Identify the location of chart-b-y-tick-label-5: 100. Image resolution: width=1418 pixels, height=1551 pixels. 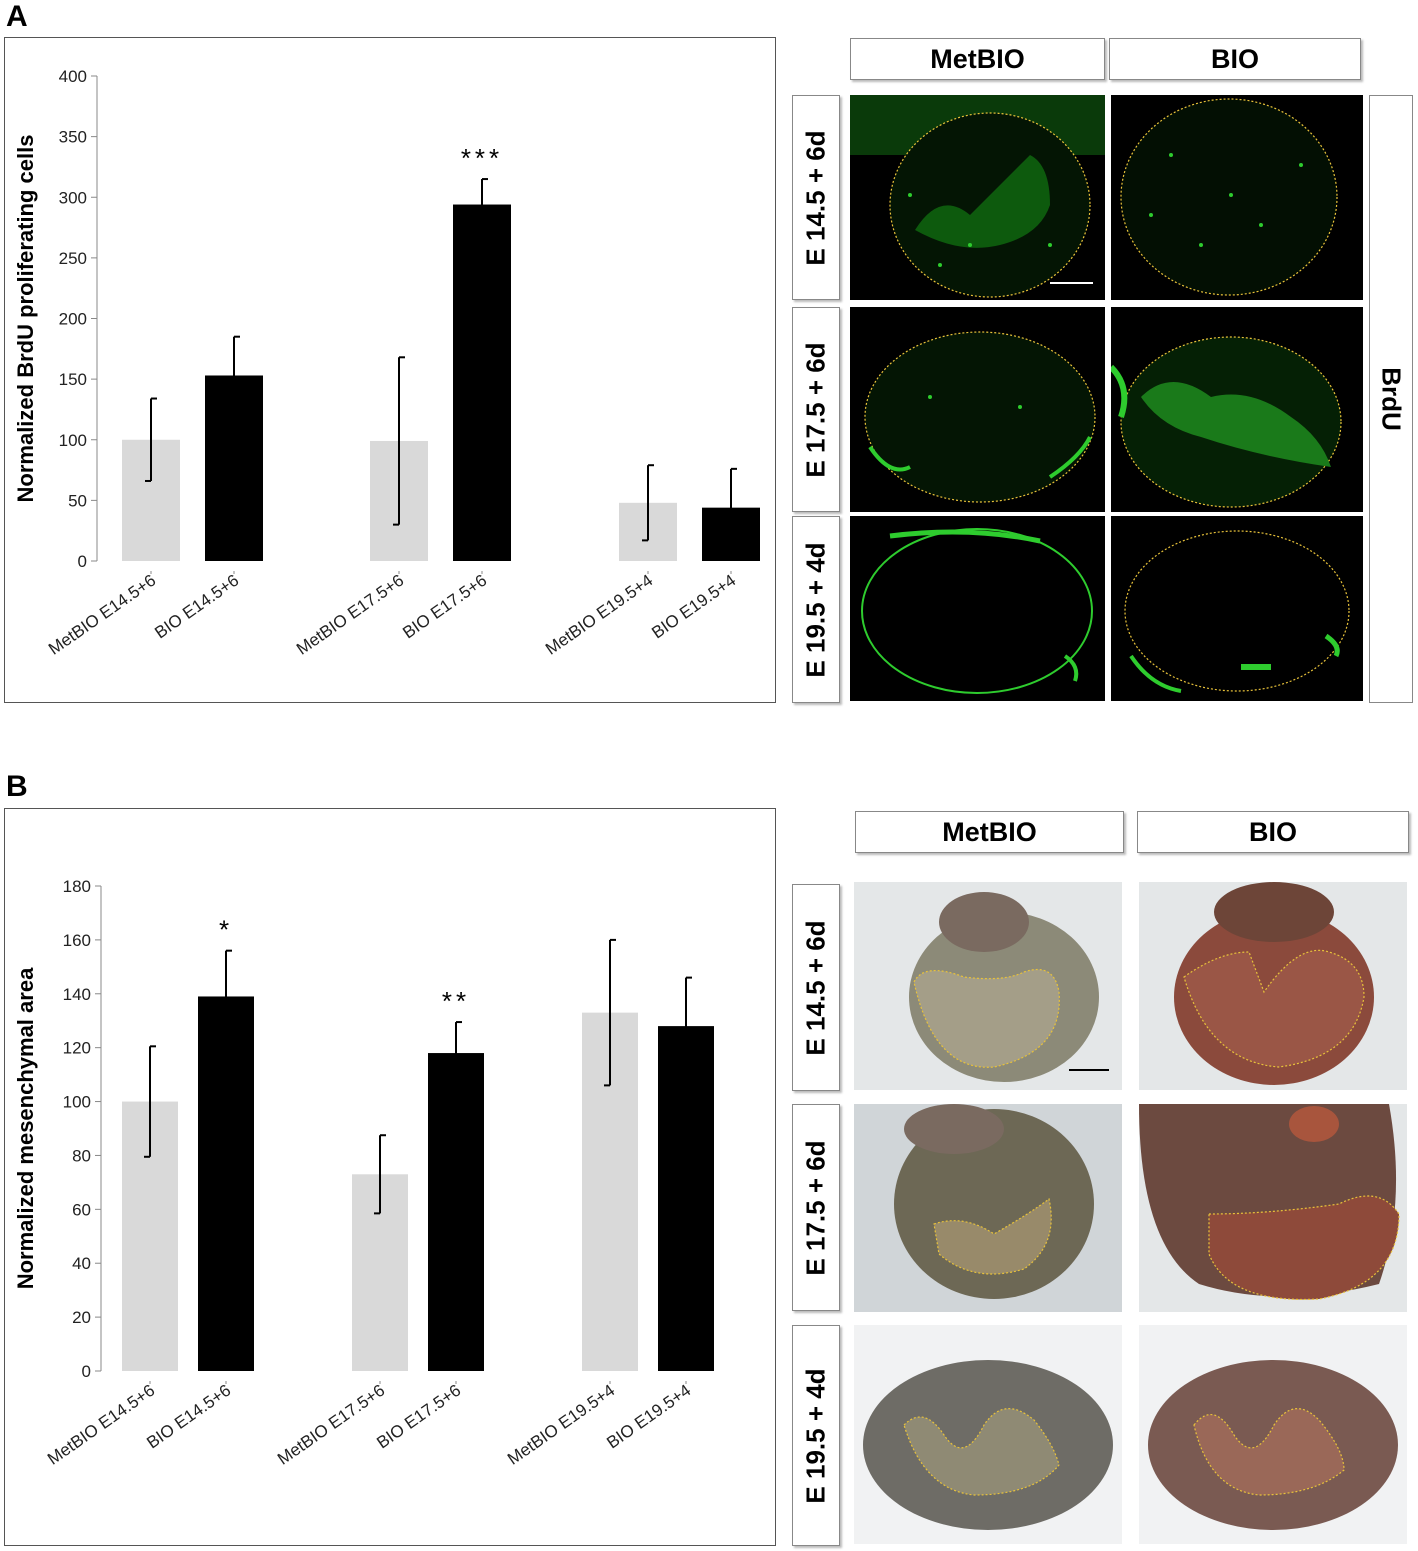
(77, 1102).